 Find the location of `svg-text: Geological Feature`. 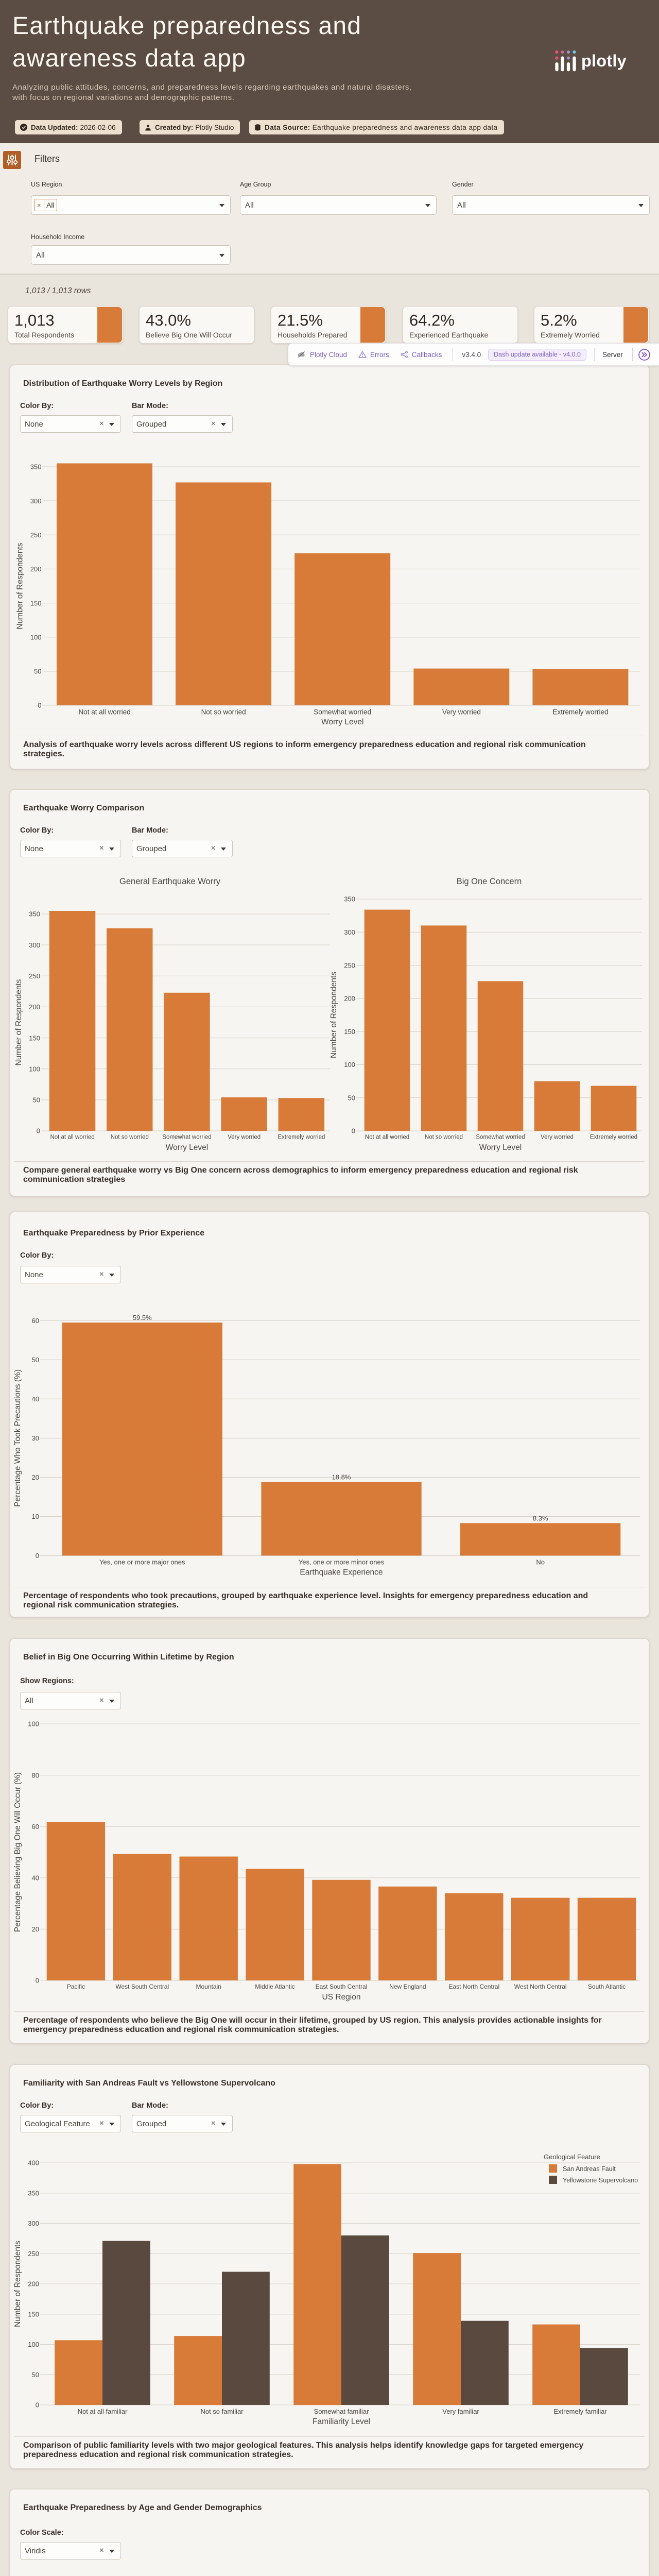

svg-text: Geological Feature is located at coordinates (572, 2157).